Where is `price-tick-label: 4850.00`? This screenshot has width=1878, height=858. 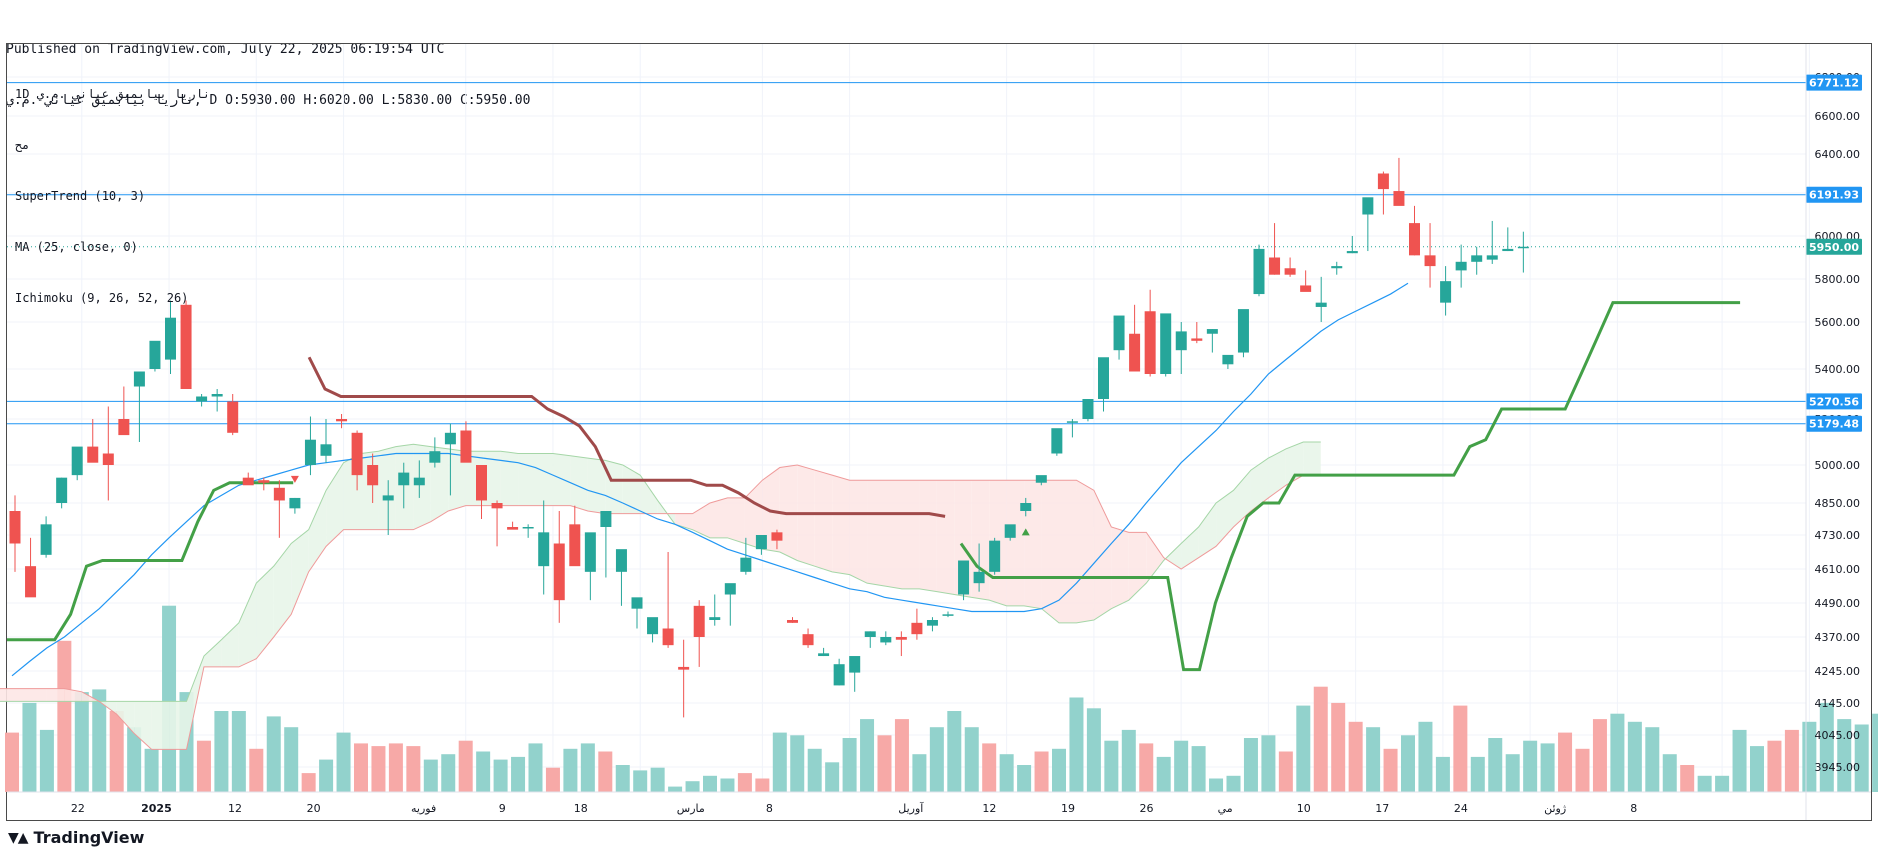
price-tick-label: 4850.00 is located at coordinates (1838, 503).